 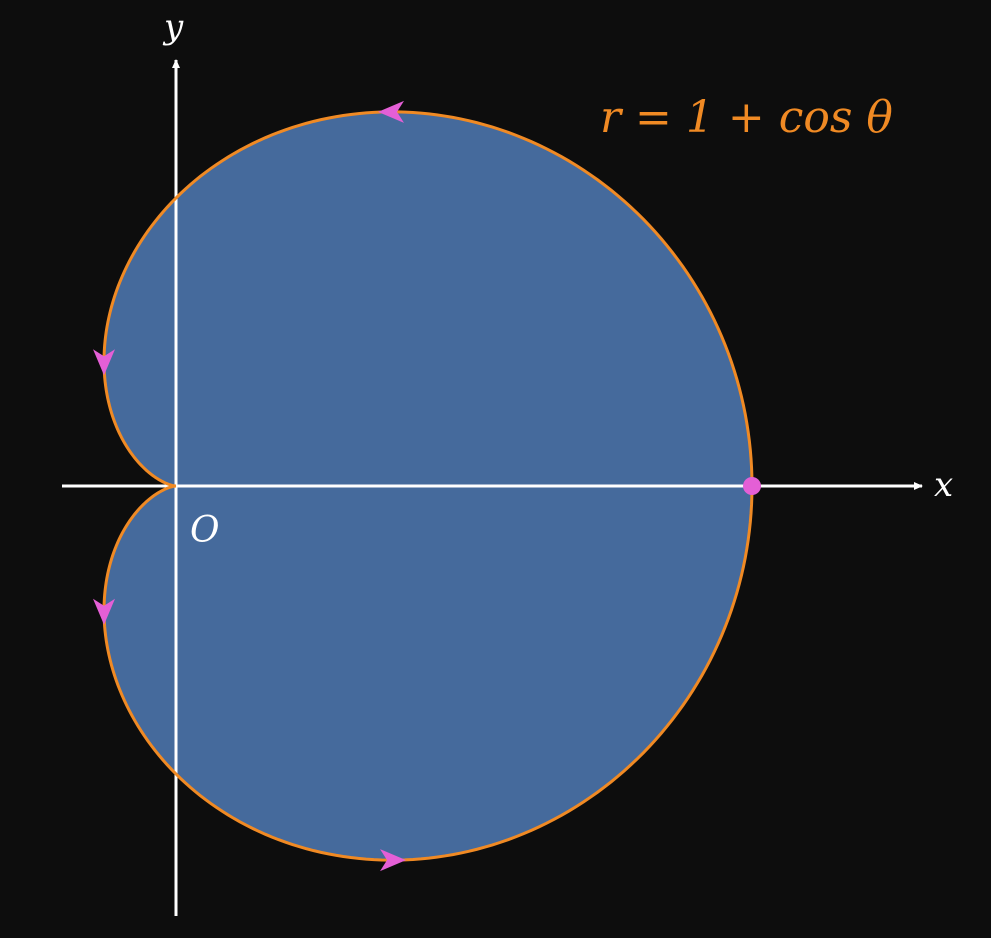 I want to click on origin-label: O, so click(x=205, y=530).